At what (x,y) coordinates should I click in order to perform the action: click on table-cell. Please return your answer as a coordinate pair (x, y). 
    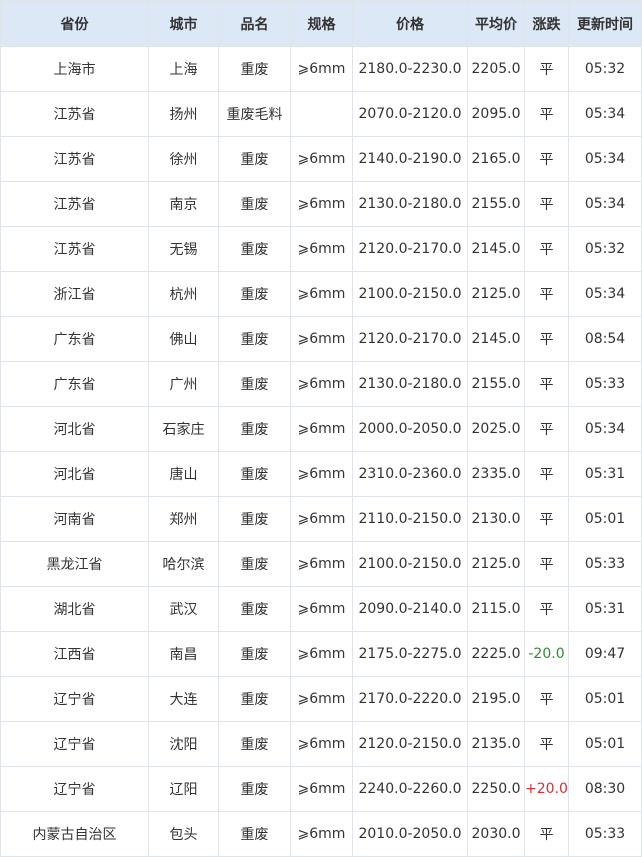
    Looking at the image, I should click on (321, 114).